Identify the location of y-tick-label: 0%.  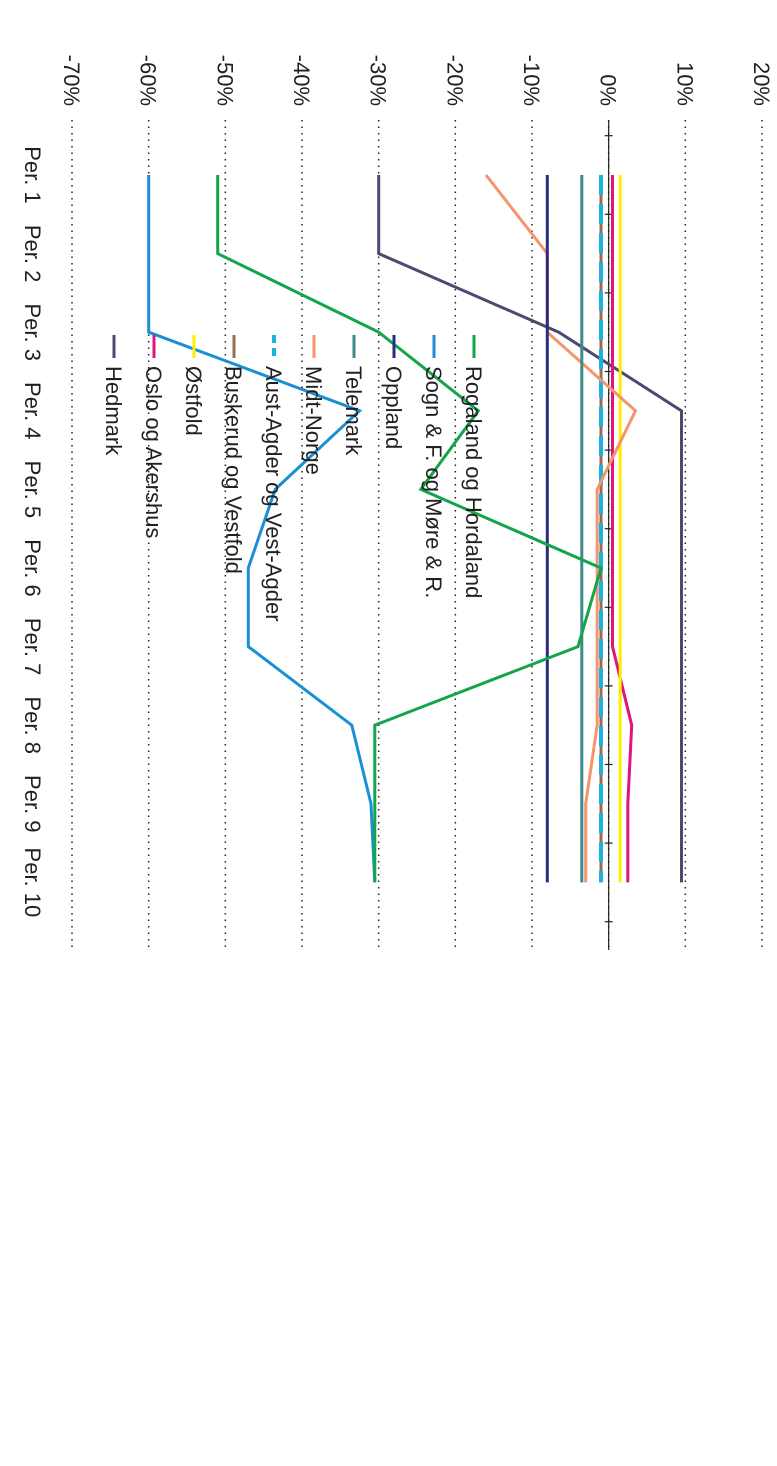
(608, 90).